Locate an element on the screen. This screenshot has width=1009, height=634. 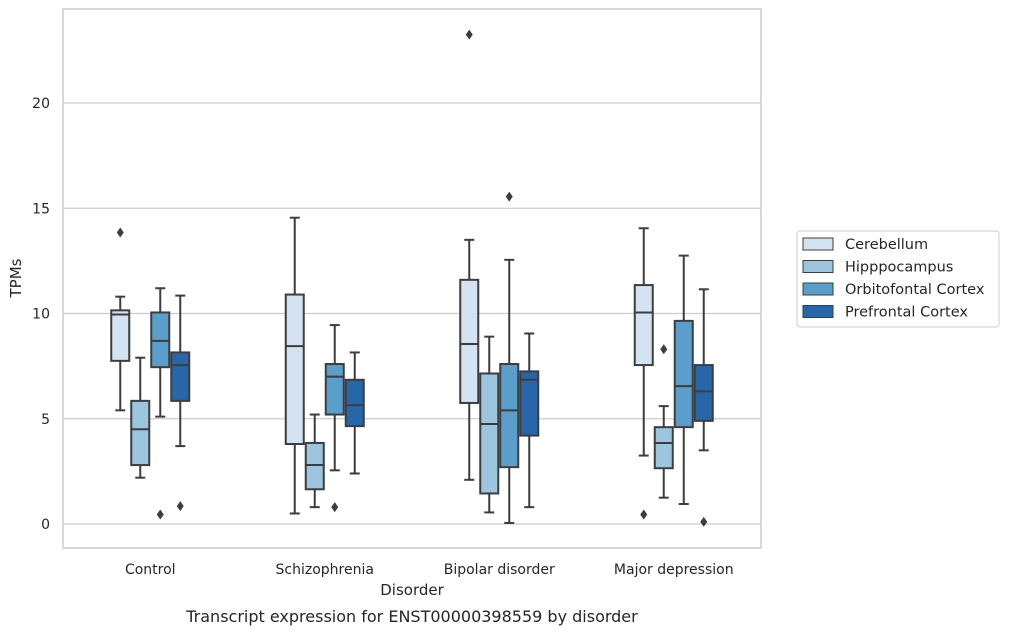
y-tick-label: 10 is located at coordinates (41, 315).